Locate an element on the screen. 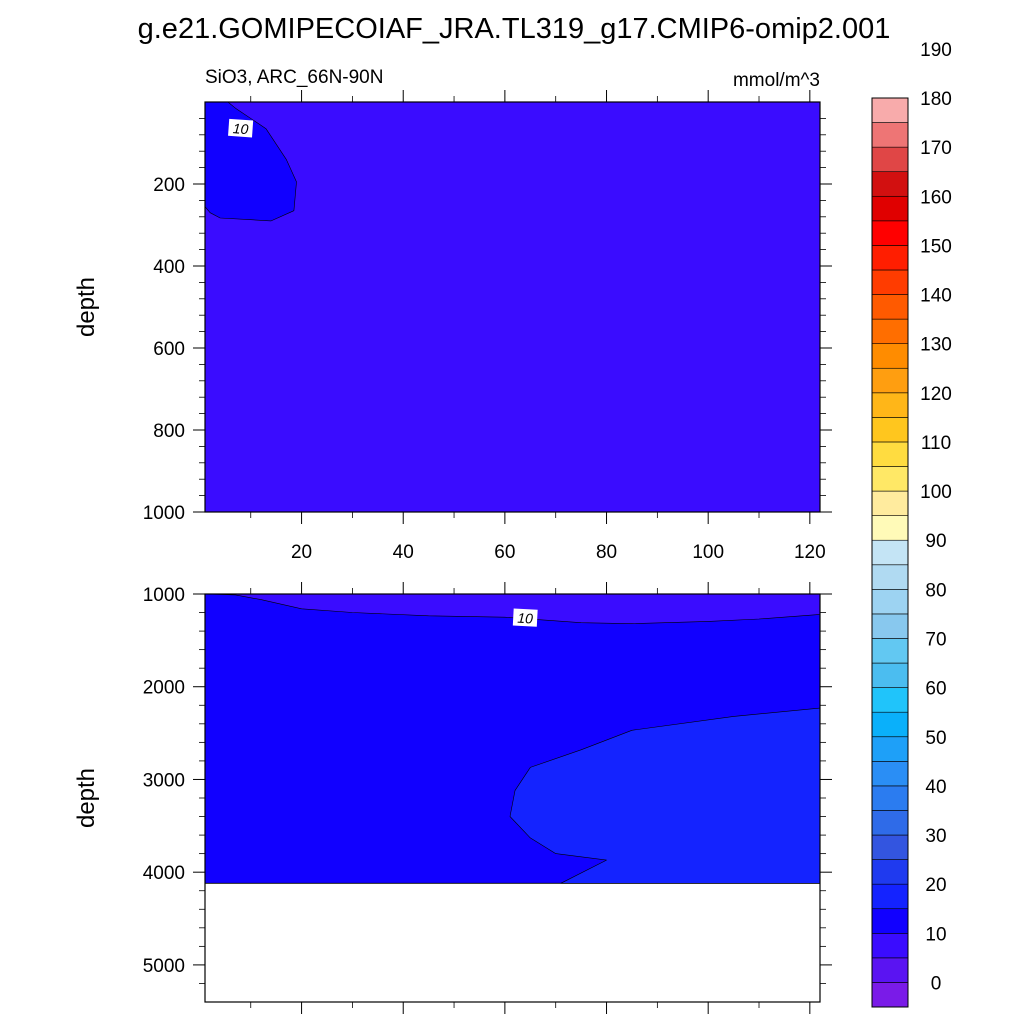 The width and height of the screenshot is (1024, 1029). x-tick-label: 80 is located at coordinates (606, 552).